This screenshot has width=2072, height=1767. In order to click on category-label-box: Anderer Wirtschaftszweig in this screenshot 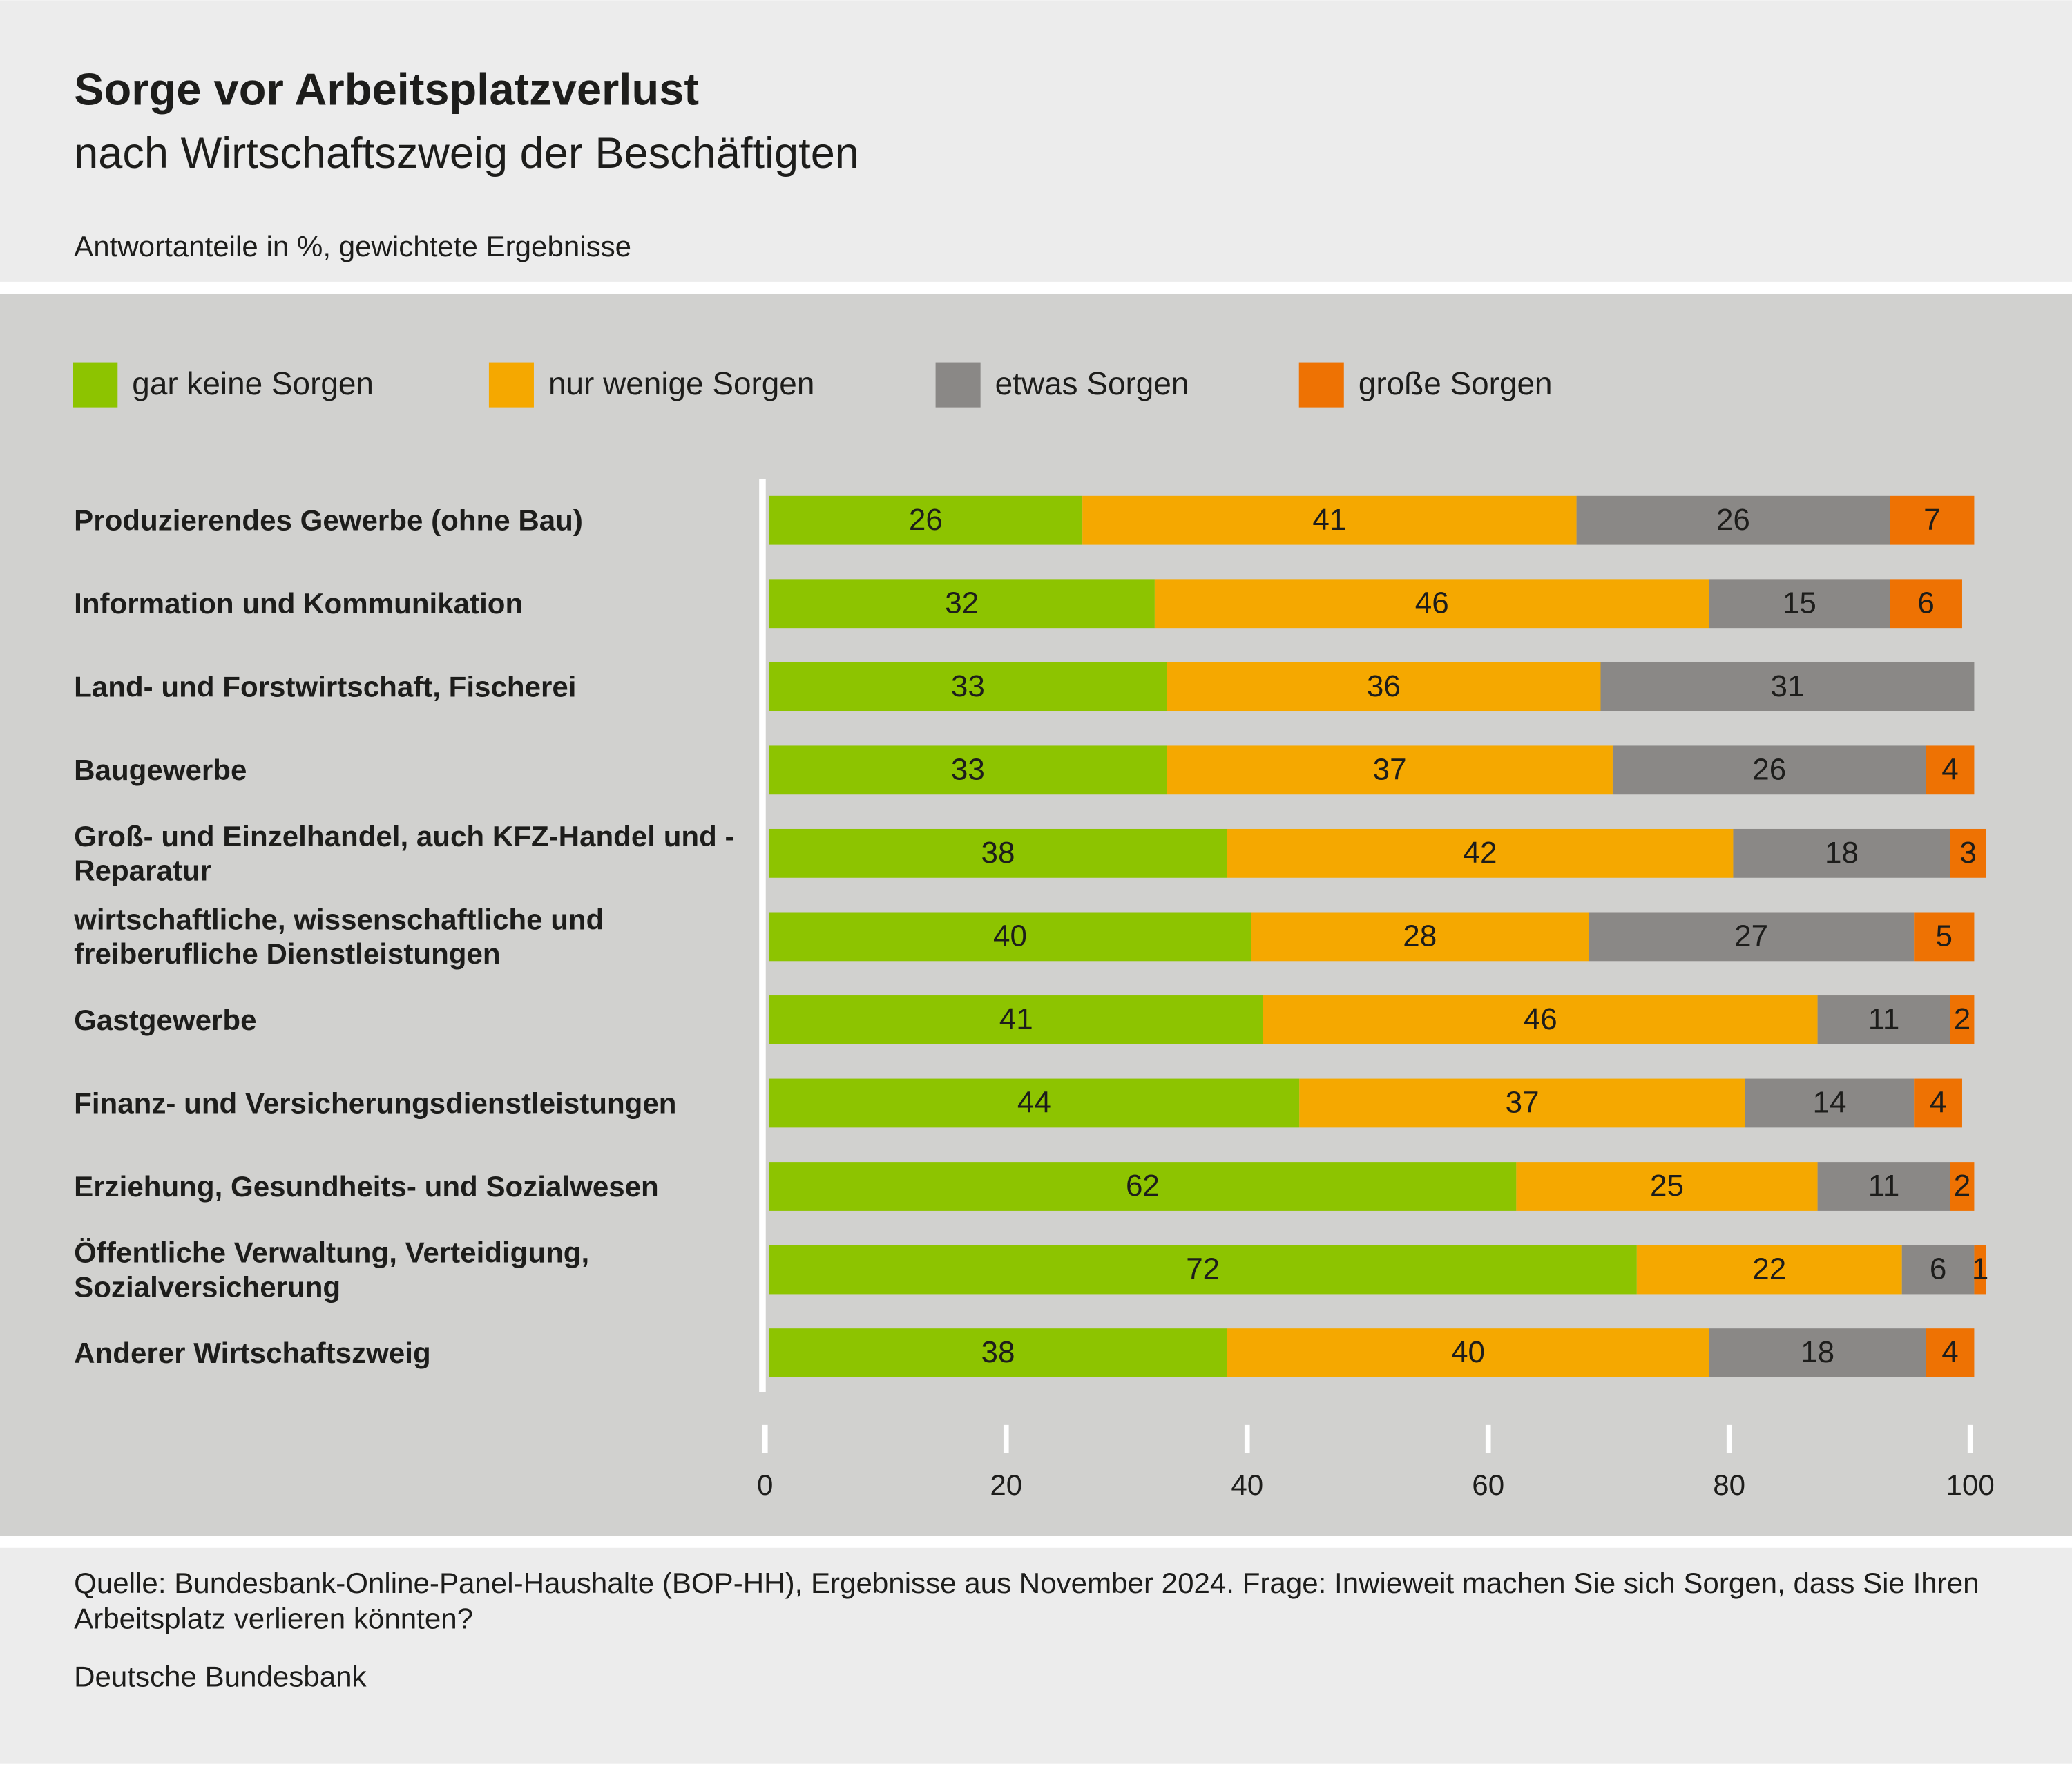, I will do `click(252, 1352)`.